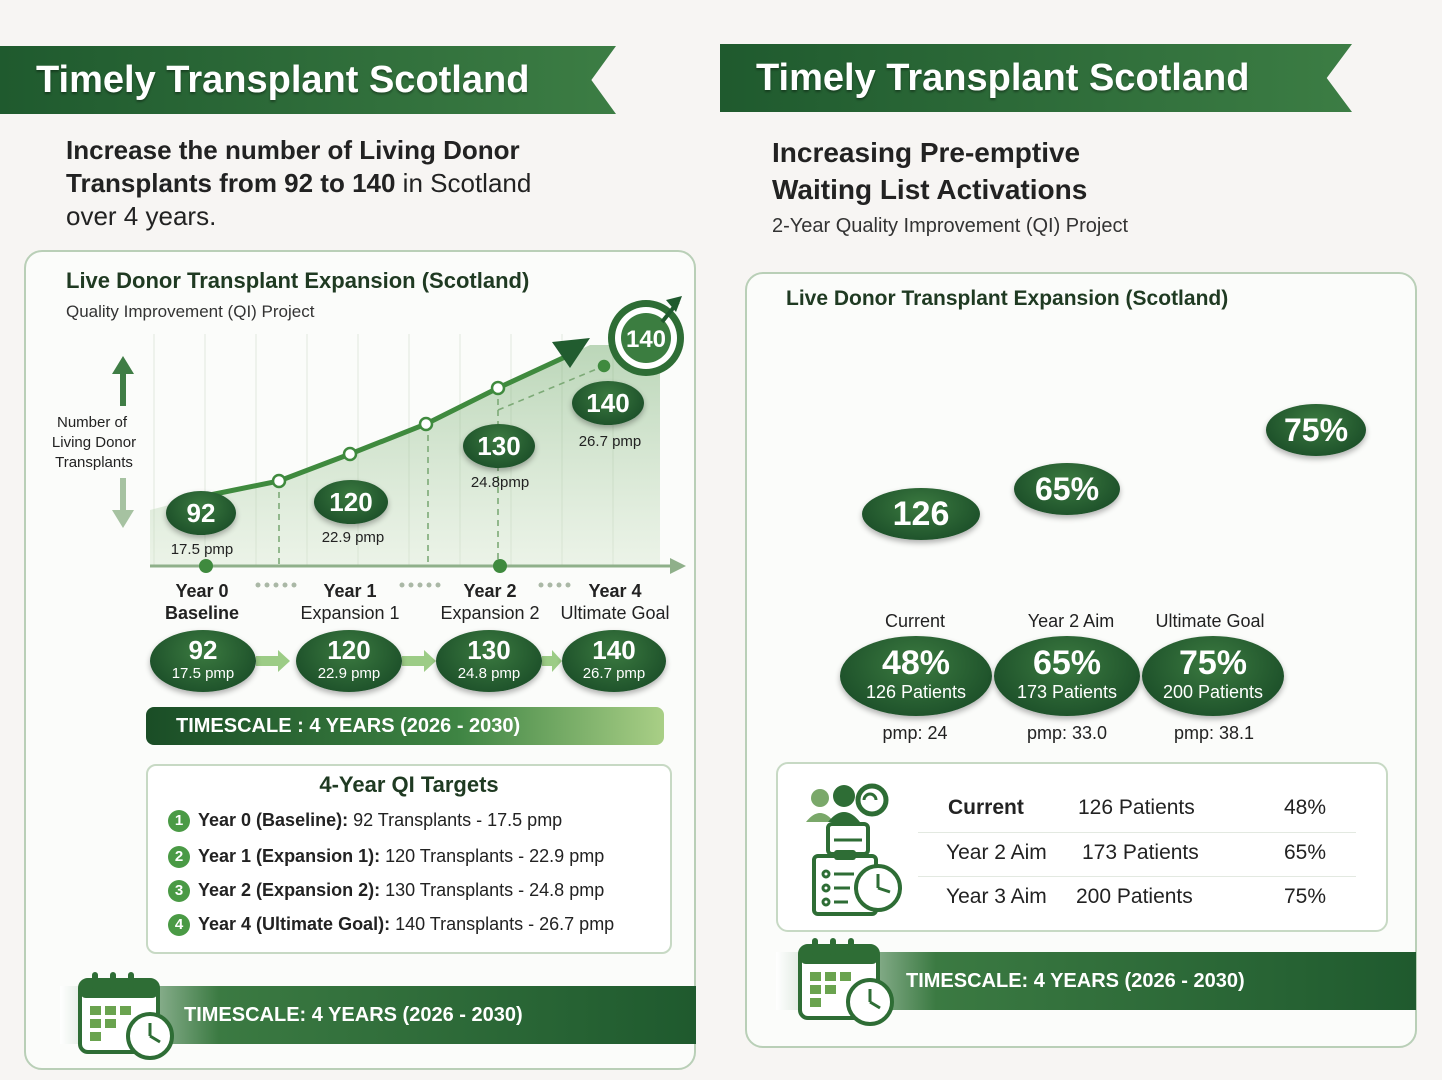  What do you see at coordinates (489, 650) in the screenshot?
I see `left-stage-pill-2-value: 130` at bounding box center [489, 650].